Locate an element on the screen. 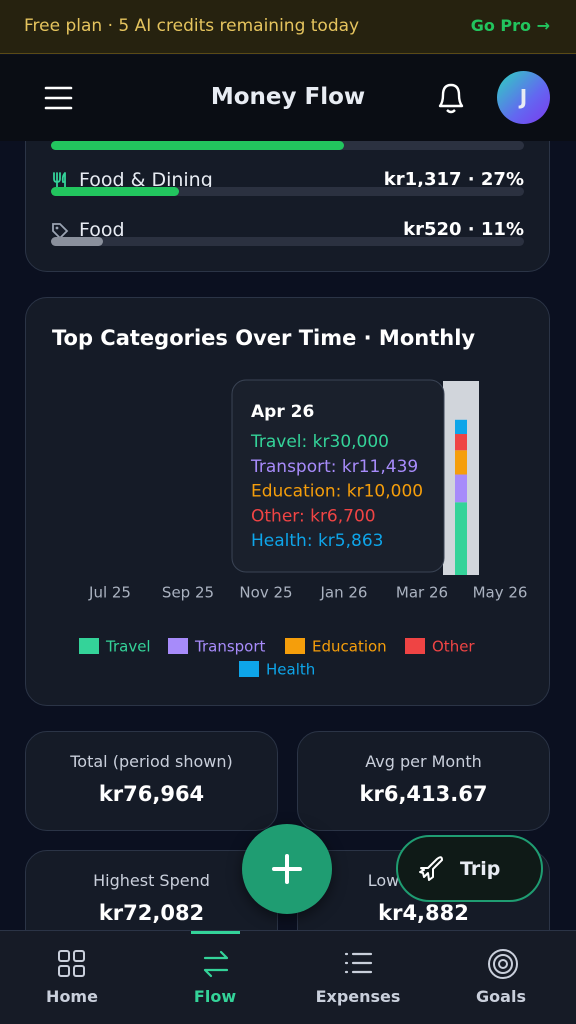 The width and height of the screenshot is (576, 1024). stat-value: kr6,413.67 is located at coordinates (423, 794).